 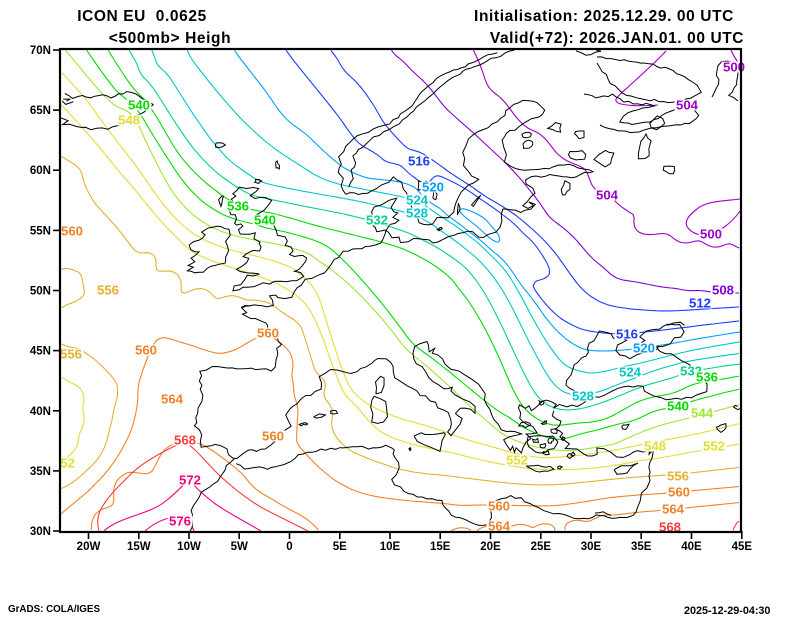 What do you see at coordinates (189, 547) in the screenshot?
I see `svg-text: 10W` at bounding box center [189, 547].